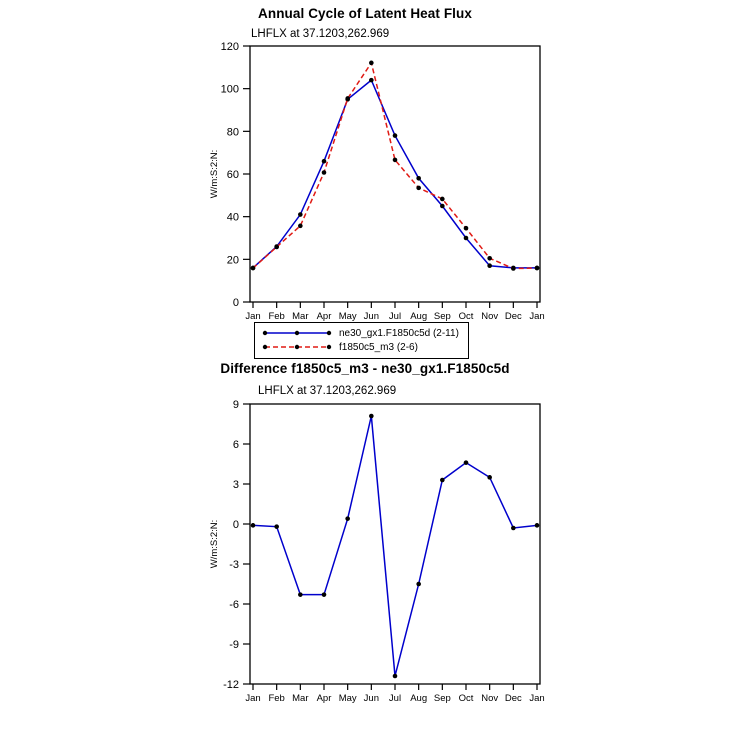 The width and height of the screenshot is (730, 730). Describe the element at coordinates (233, 260) in the screenshot. I see `y-tick-label: 20` at that location.